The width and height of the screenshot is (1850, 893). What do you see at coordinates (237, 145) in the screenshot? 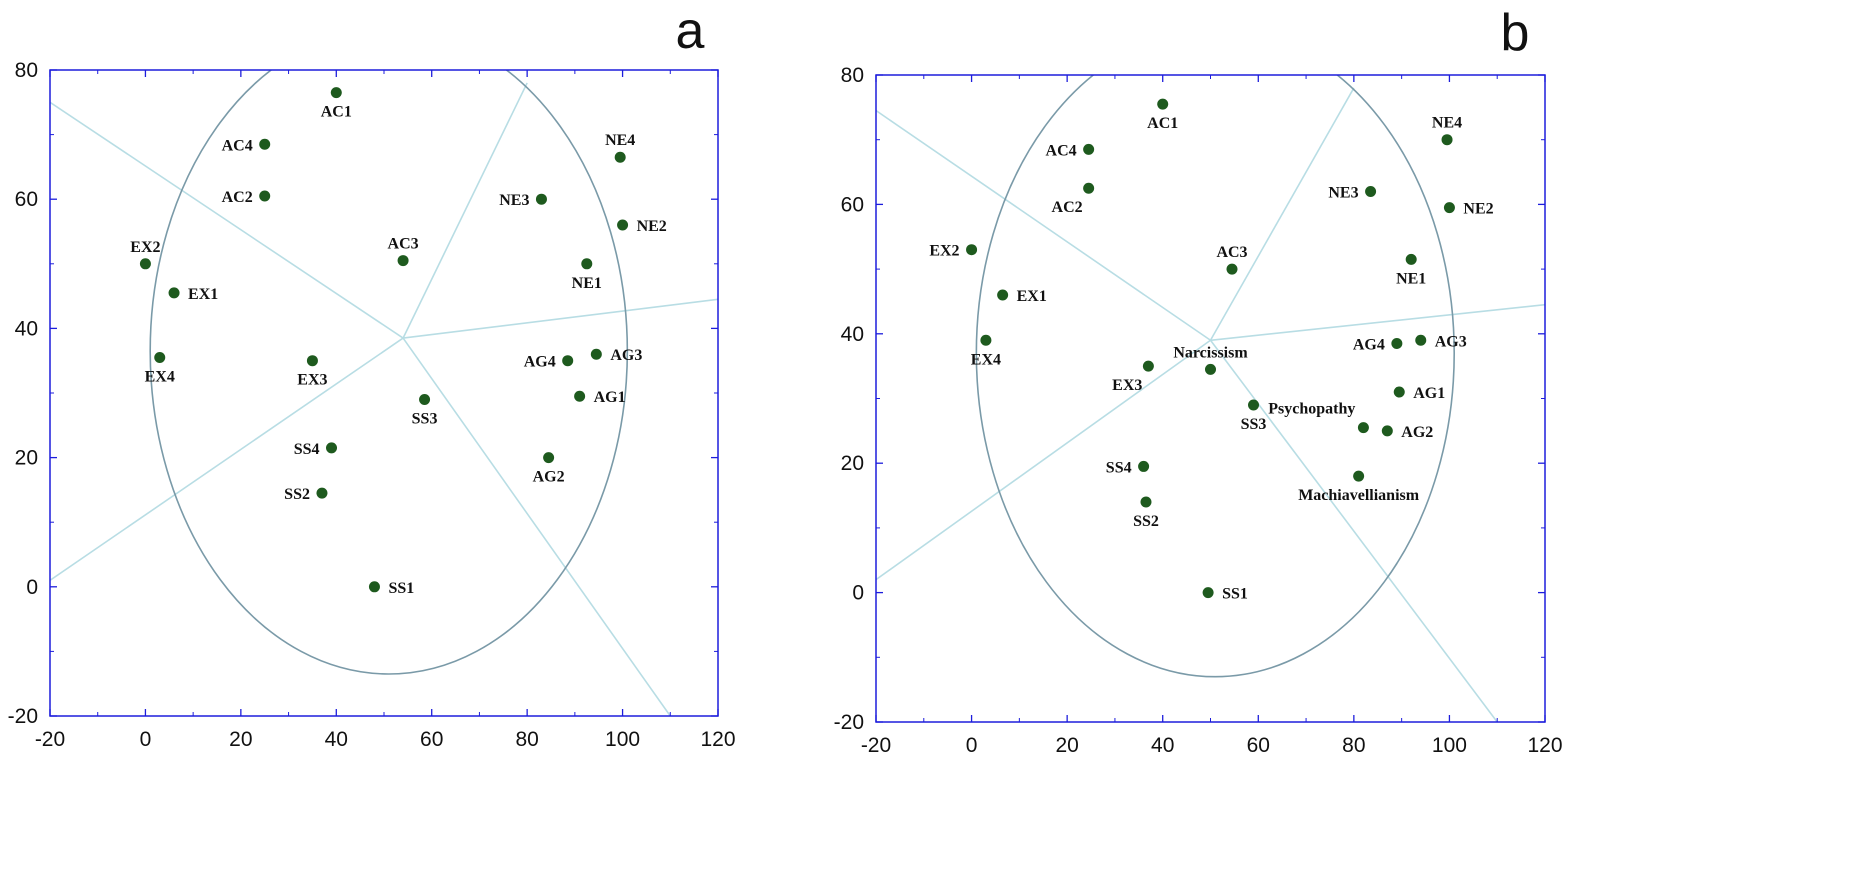
I see `point-label-ac4: AC4` at bounding box center [237, 145].